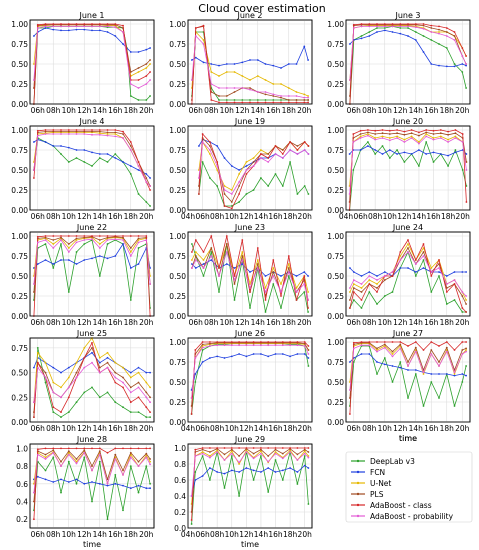 This screenshot has width=479, height=550. I want to click on x-tick-label: 08h, so click(53, 110).